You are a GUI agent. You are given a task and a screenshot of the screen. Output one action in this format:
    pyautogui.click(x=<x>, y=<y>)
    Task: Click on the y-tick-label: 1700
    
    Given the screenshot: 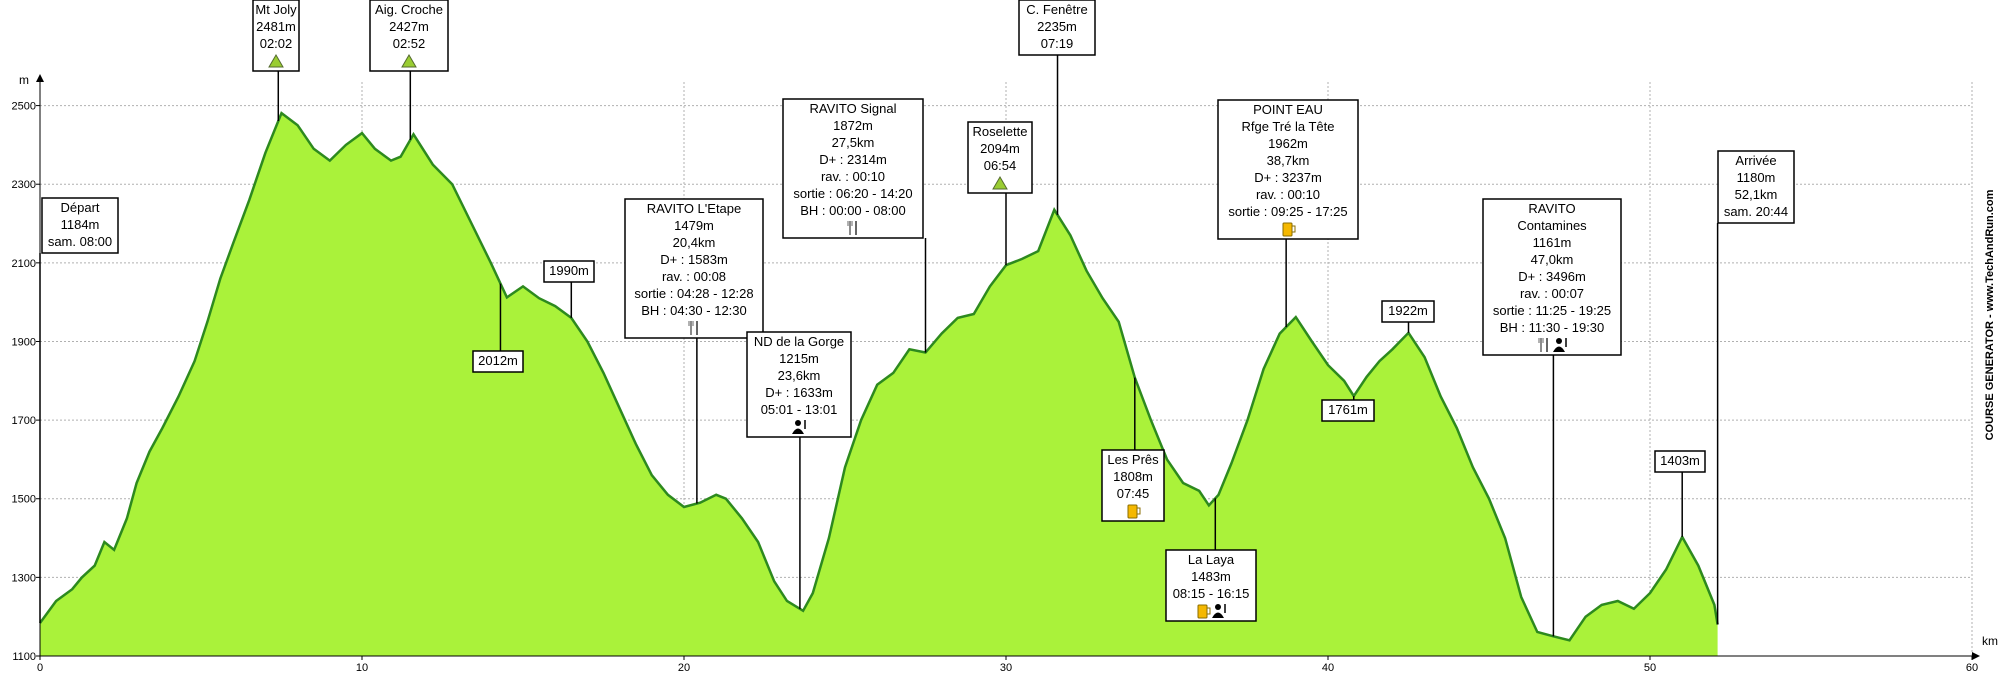 What is the action you would take?
    pyautogui.click(x=24, y=421)
    